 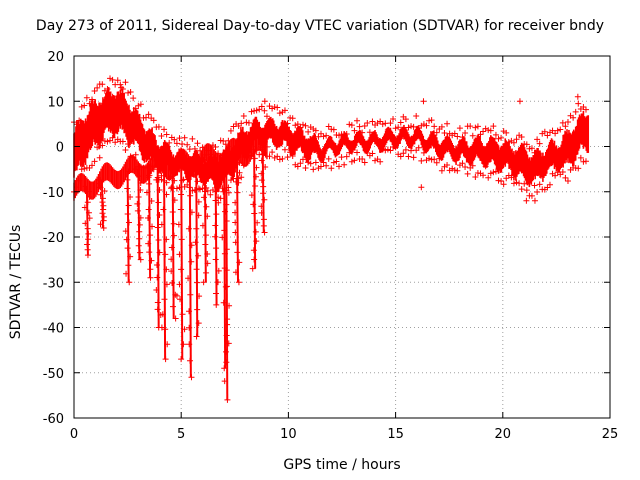 I want to click on y-tick-label: 20, so click(x=55, y=57).